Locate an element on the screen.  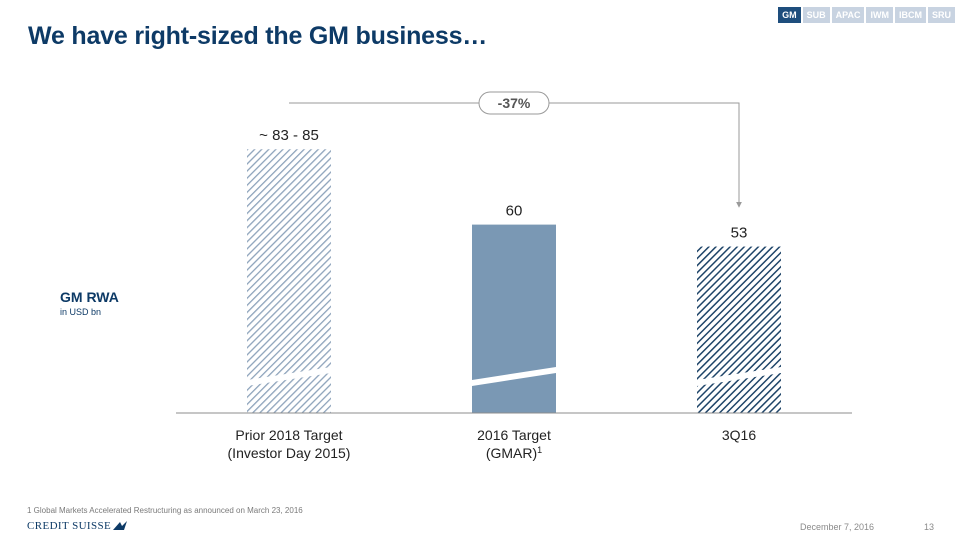
tab-sub: SUB is located at coordinates (816, 15).